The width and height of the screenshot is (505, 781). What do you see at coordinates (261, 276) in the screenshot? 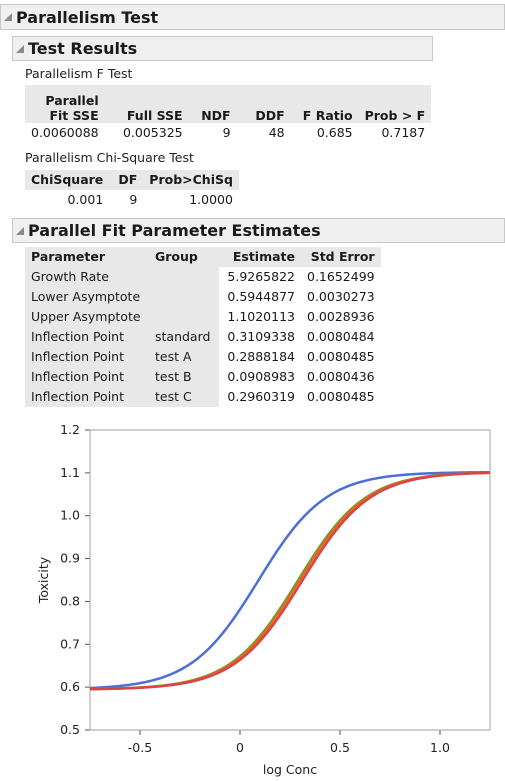
I see `cell: 5.9265822` at bounding box center [261, 276].